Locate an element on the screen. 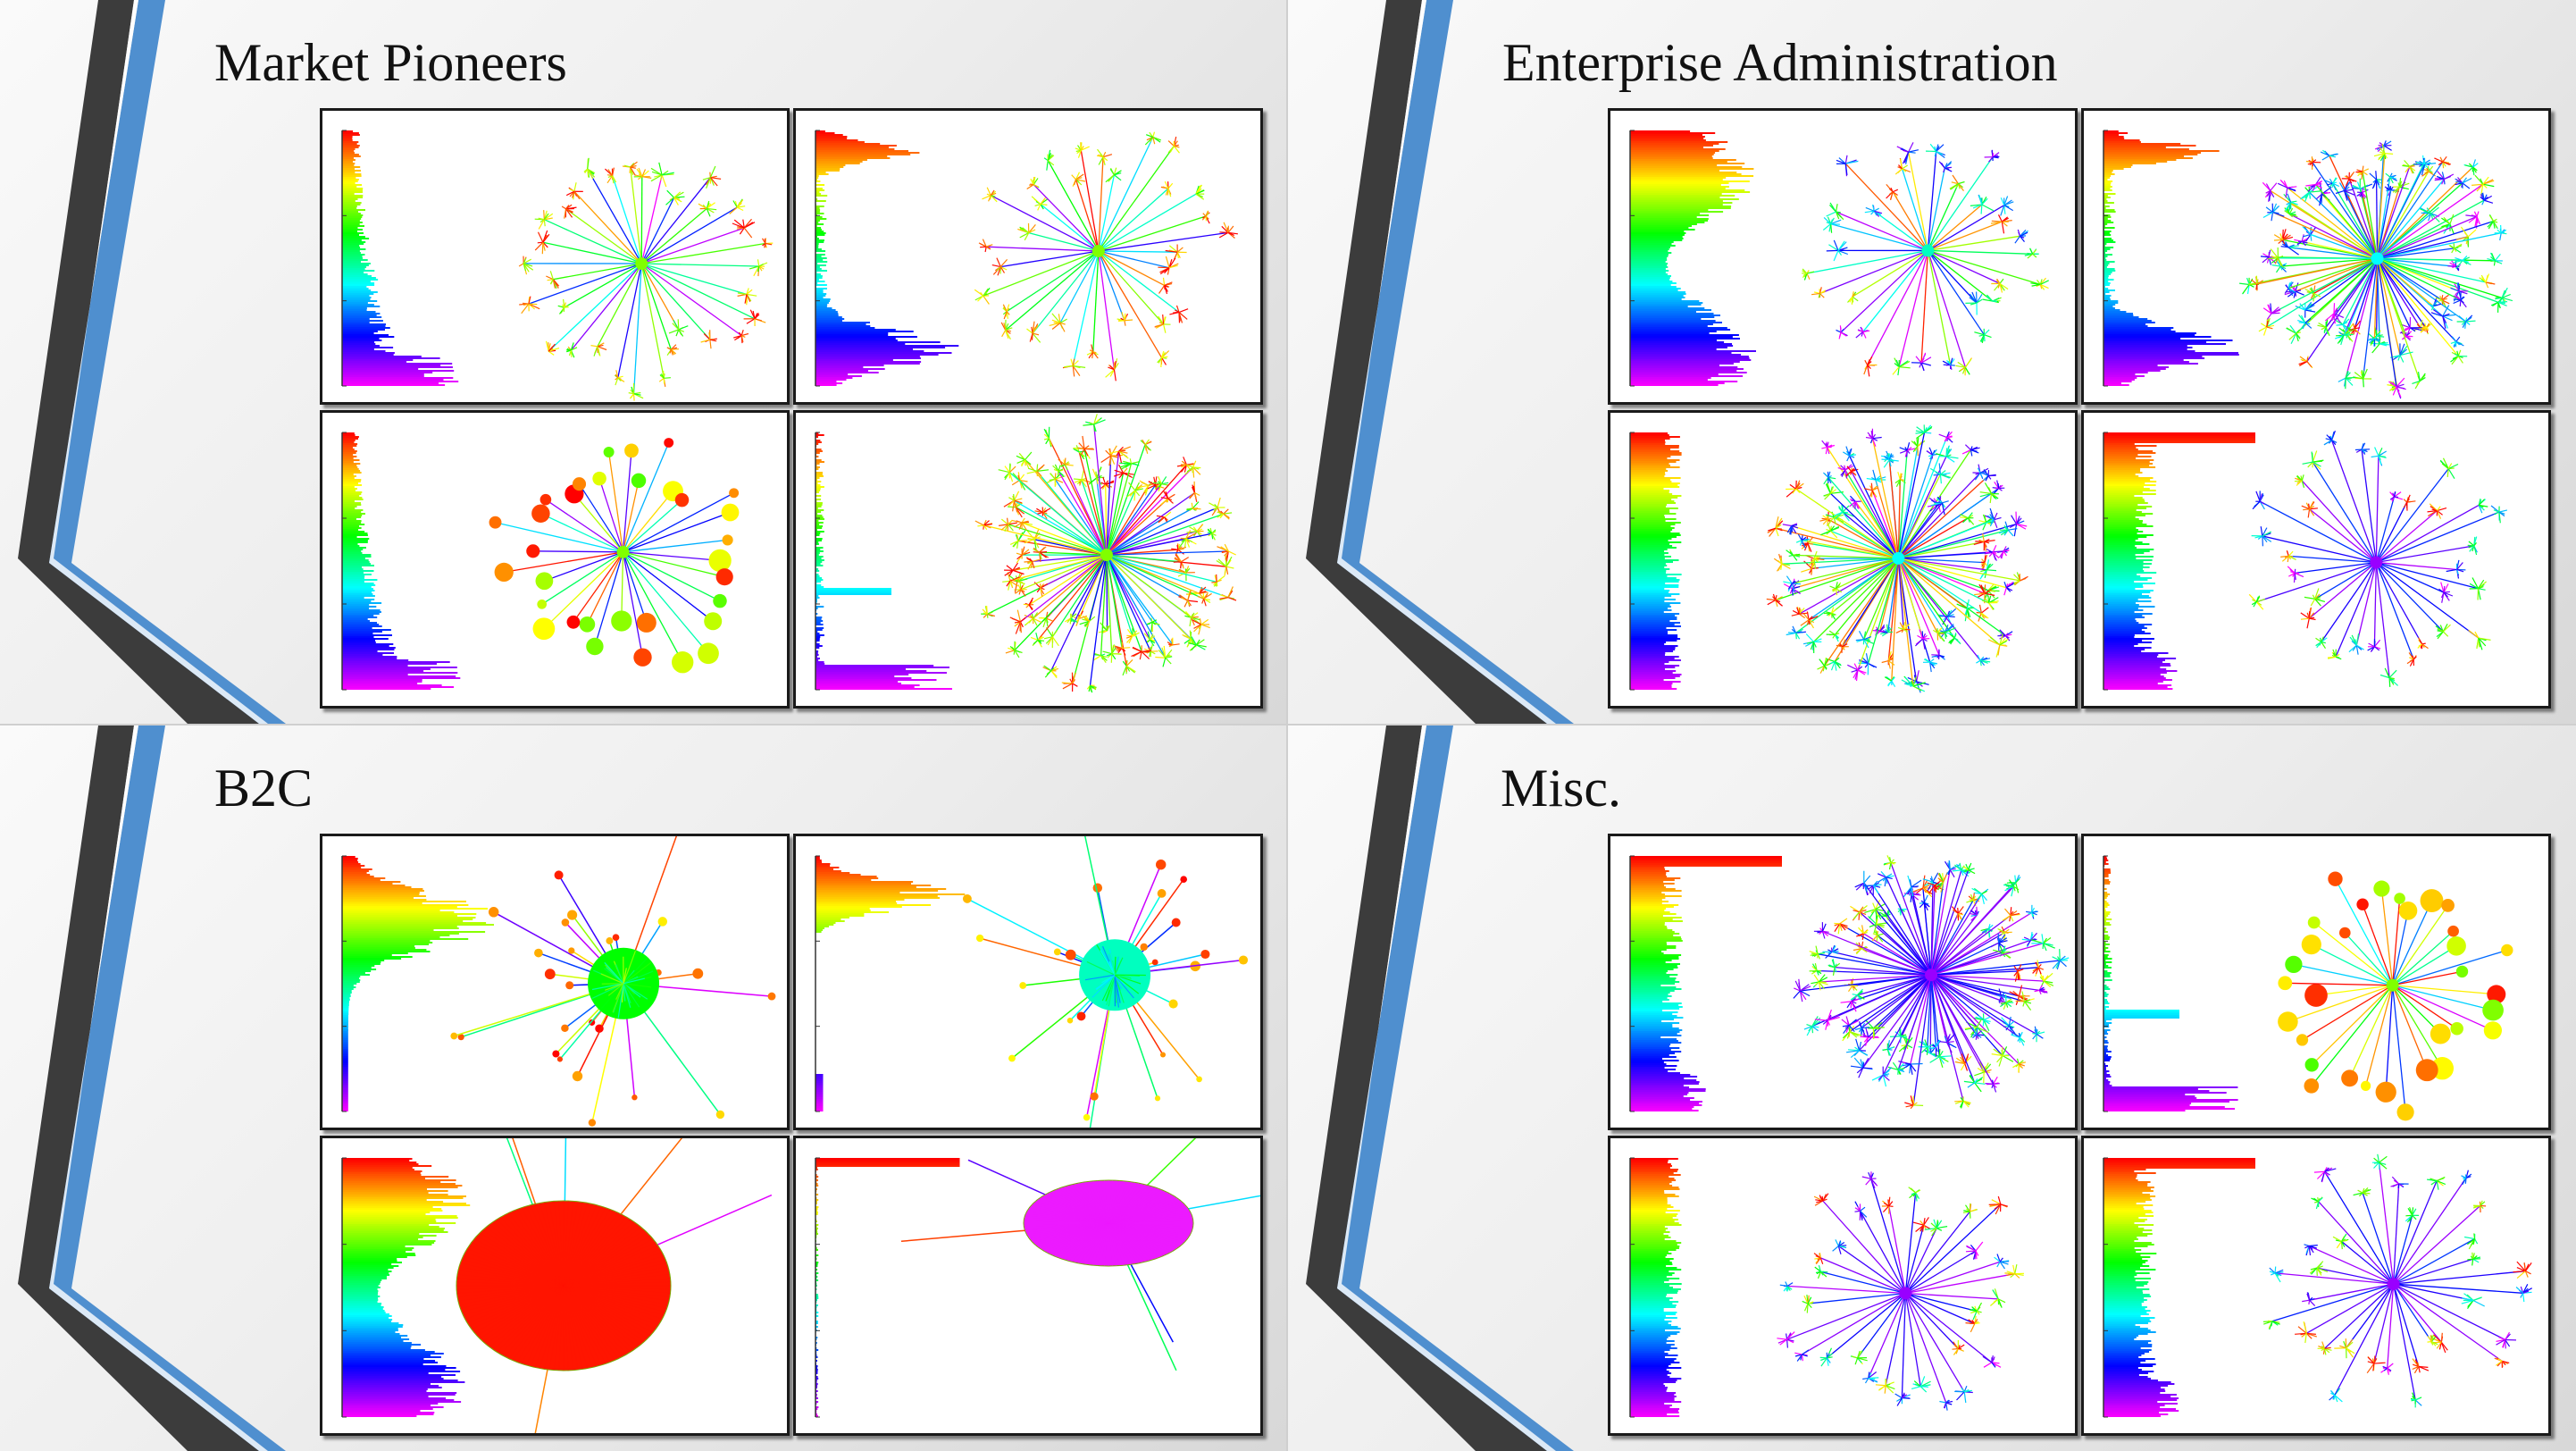 The height and width of the screenshot is (1451, 2576). graph-node is located at coordinates (496, 522).